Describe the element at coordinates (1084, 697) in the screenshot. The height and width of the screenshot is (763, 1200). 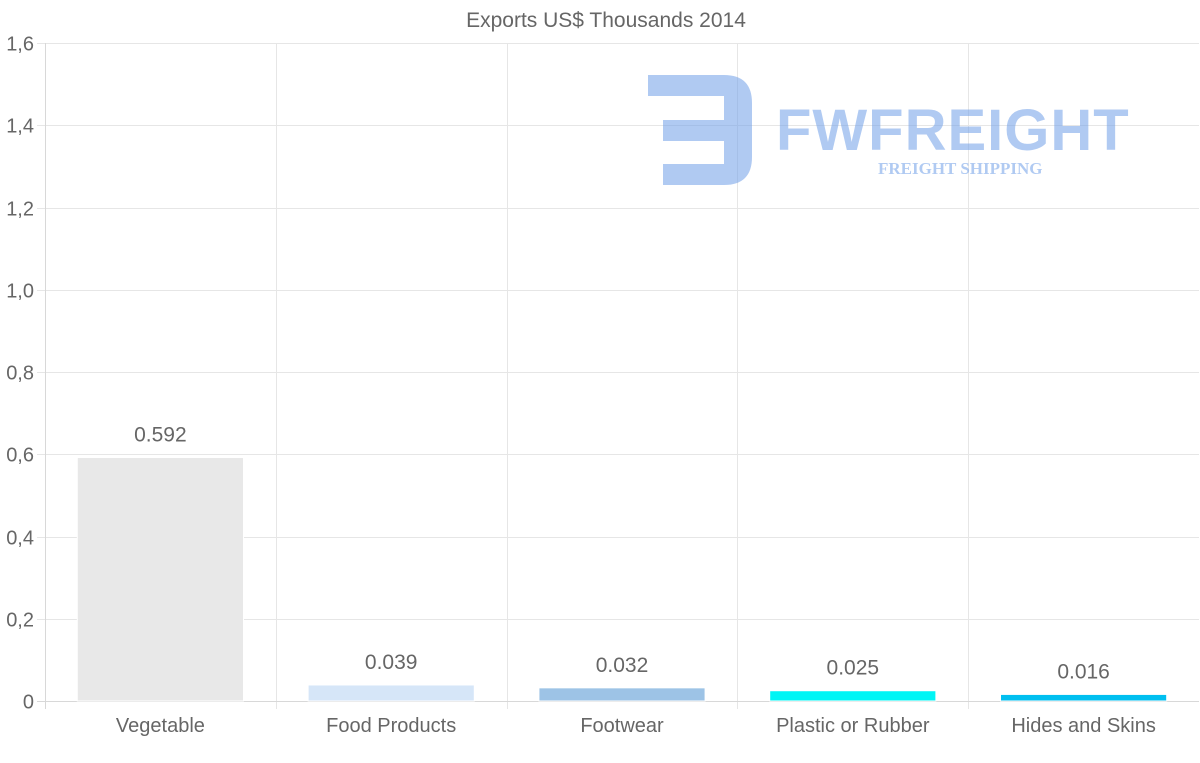
I see `bar-hides-and-skins` at that location.